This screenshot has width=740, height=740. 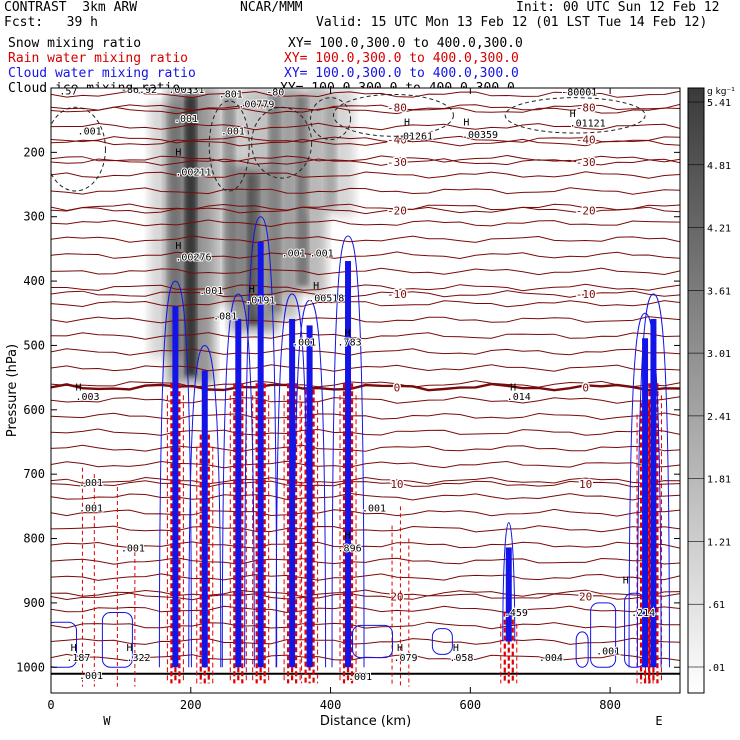 What do you see at coordinates (470, 705) in the screenshot?
I see `x-tick-label-3: 600` at bounding box center [470, 705].